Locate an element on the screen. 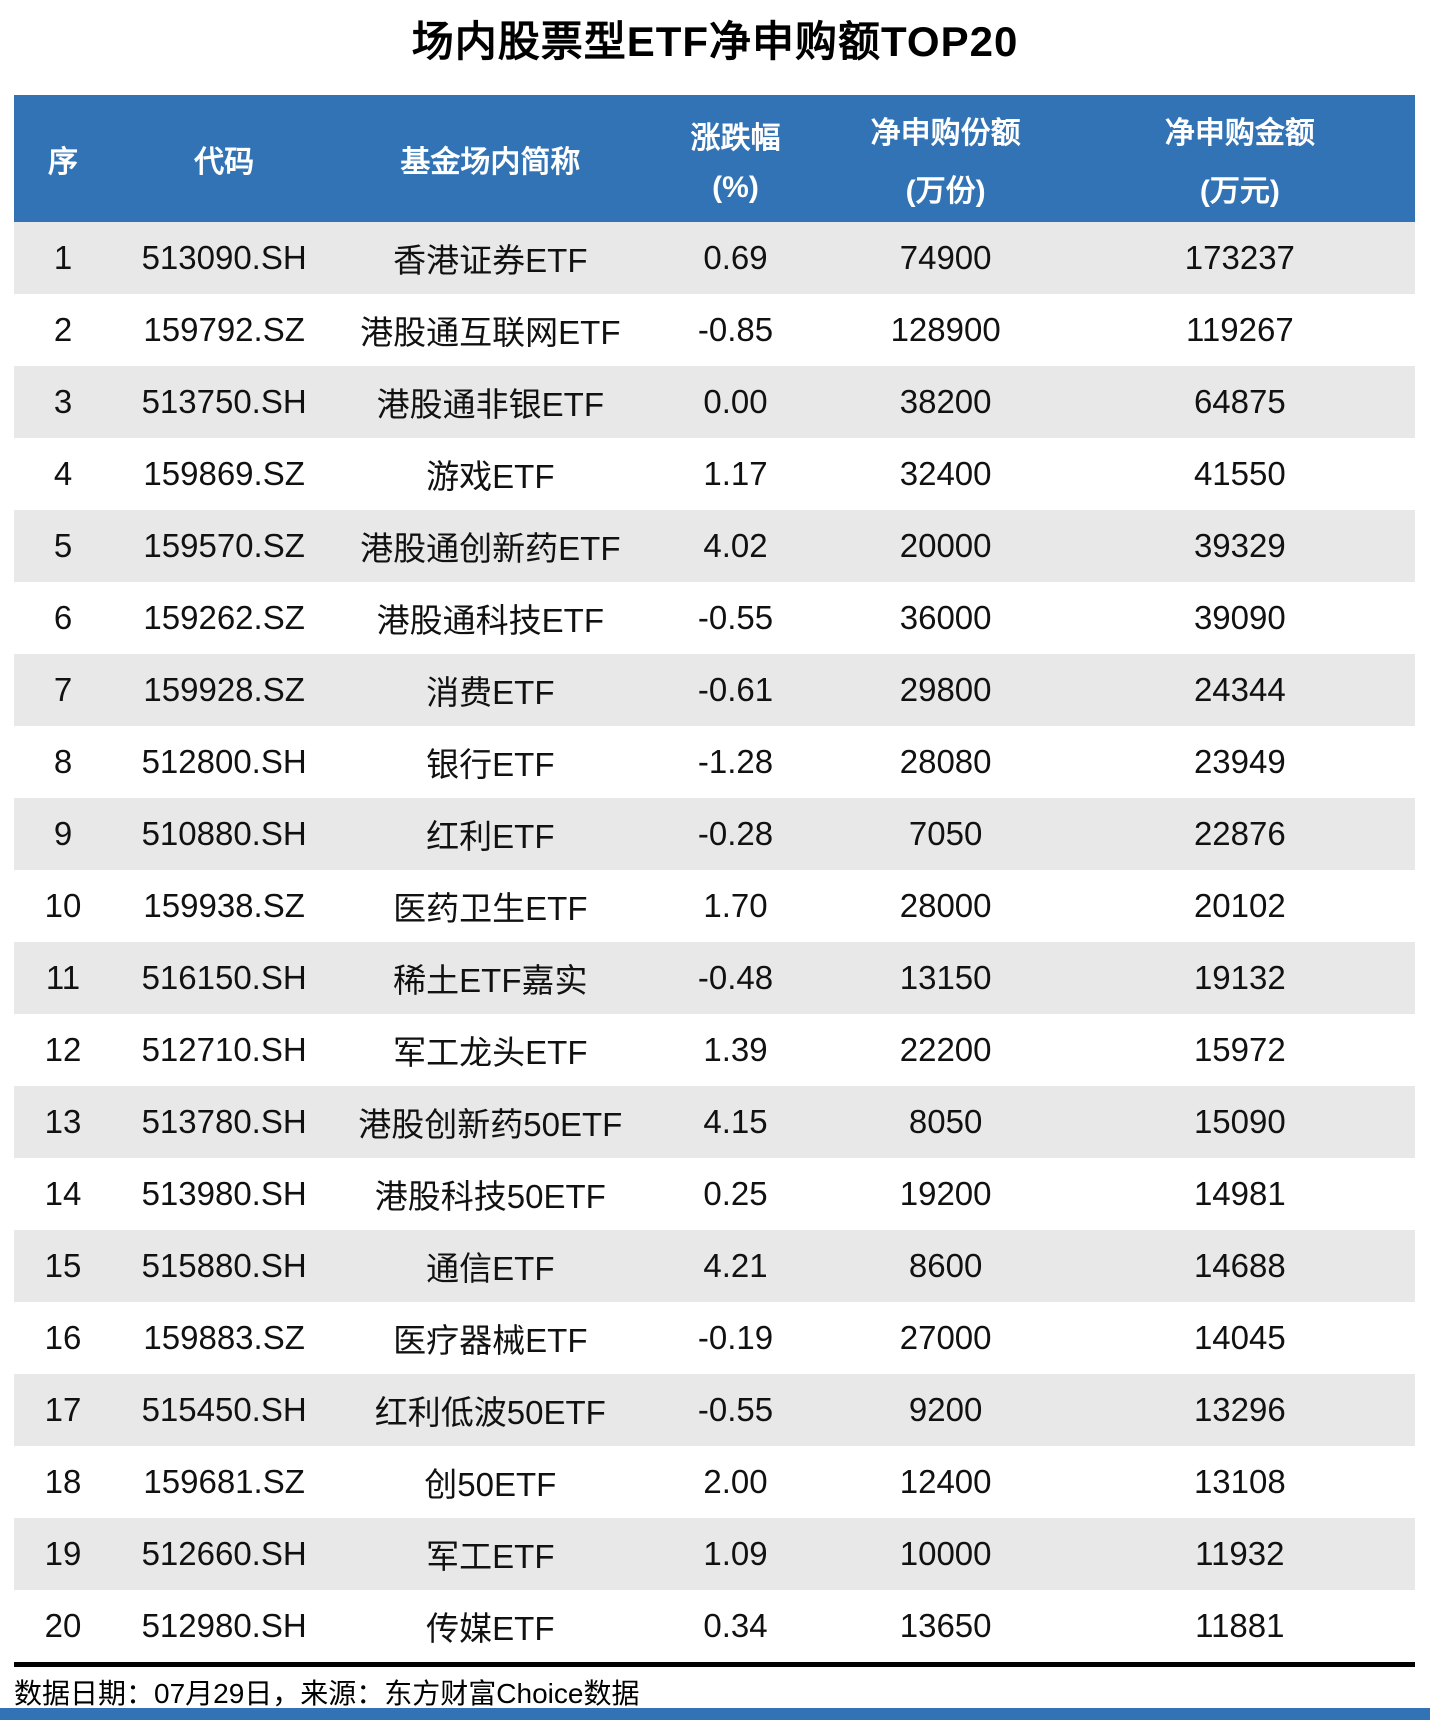 The height and width of the screenshot is (1720, 1430). table-row: 10 159938.SZ 医药卫生ETF 1.70 28000 20102 is located at coordinates (714, 906).